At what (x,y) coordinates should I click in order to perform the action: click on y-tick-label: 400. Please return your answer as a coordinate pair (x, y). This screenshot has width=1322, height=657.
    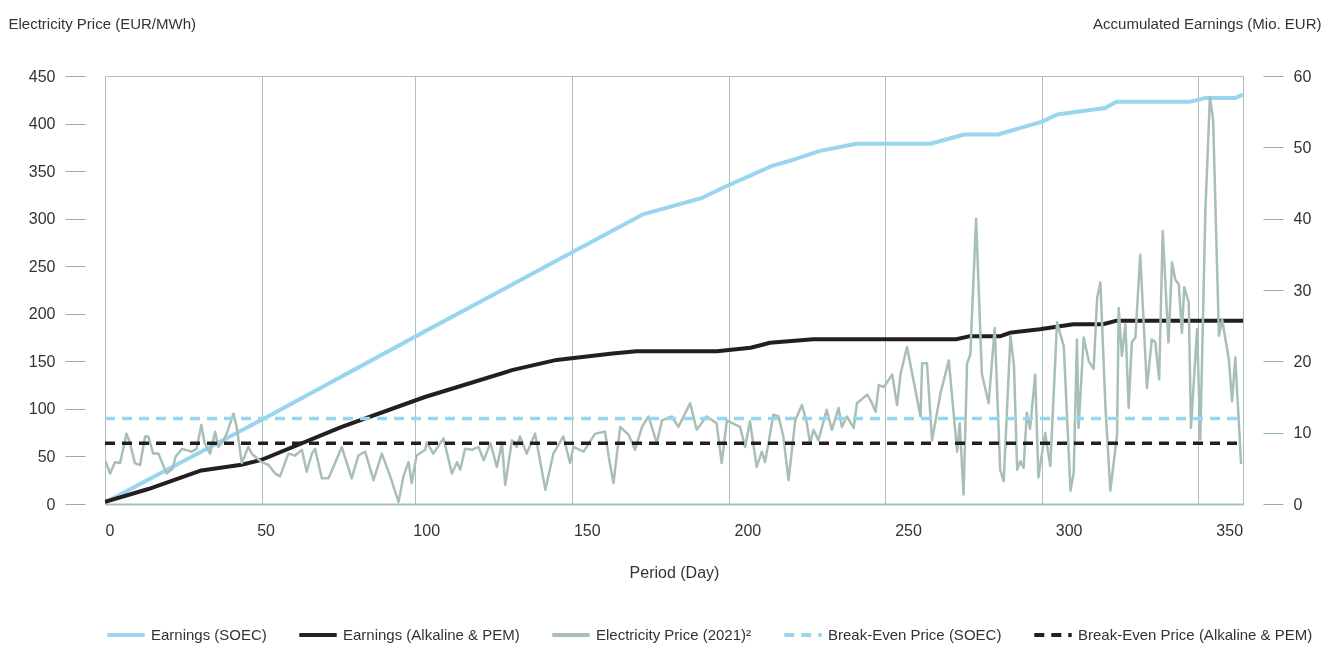
    Looking at the image, I should click on (42, 124).